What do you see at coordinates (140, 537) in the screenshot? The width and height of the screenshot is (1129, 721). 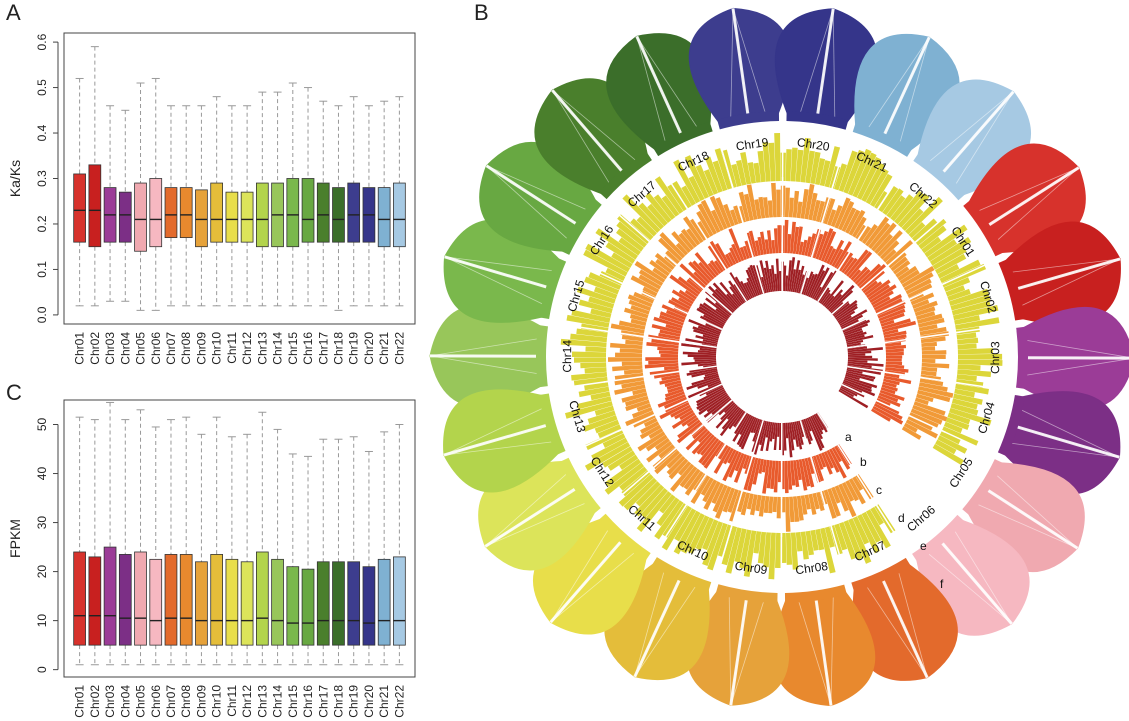 I see `box-chr05` at bounding box center [140, 537].